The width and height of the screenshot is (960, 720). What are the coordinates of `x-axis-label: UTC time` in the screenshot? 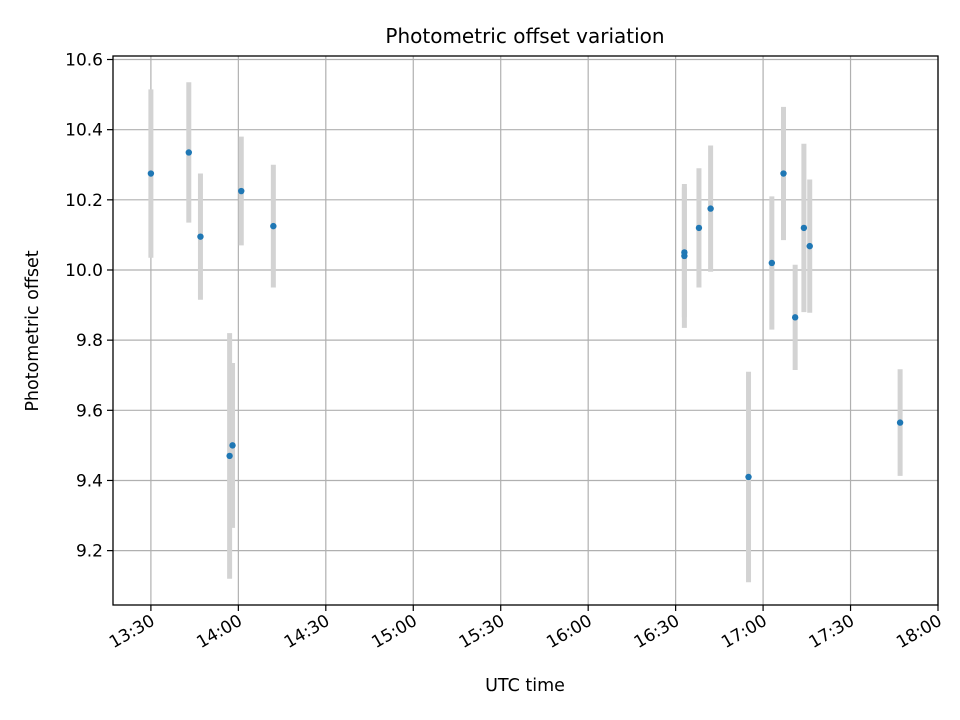 It's located at (525, 686).